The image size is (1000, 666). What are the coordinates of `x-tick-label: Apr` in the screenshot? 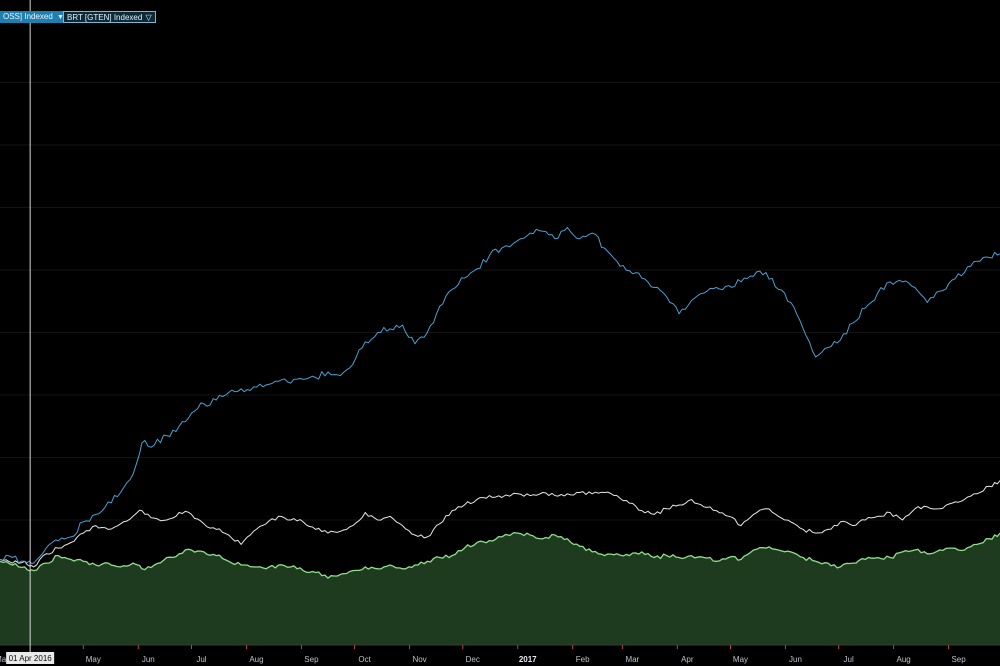 It's located at (687, 659).